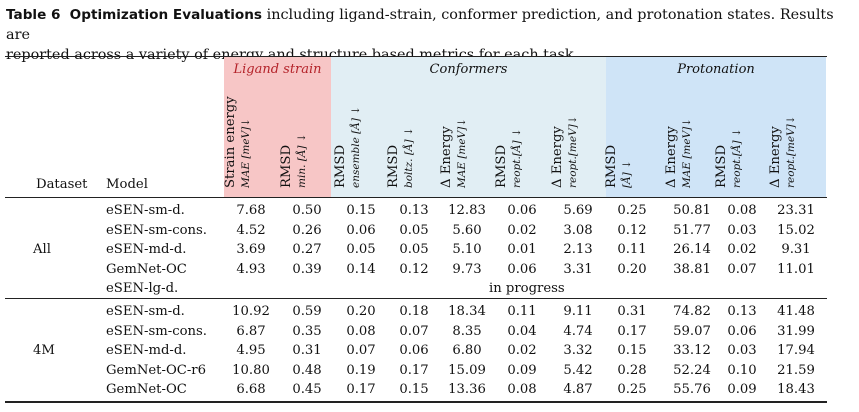  What do you see at coordinates (522, 370) in the screenshot?
I see `cell-rmsd-reopt: 0.09` at bounding box center [522, 370].